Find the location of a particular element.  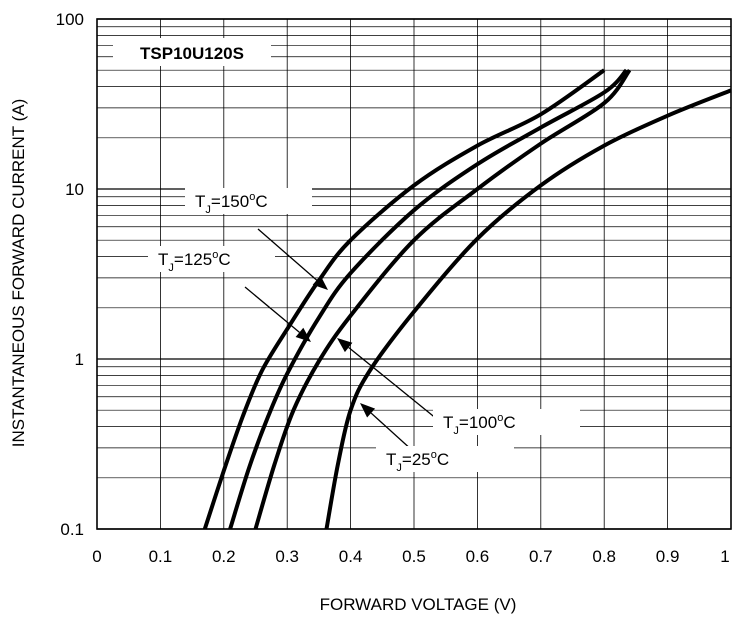

y-tick-labels: 0.1 1 10 100 is located at coordinates (70, 274).